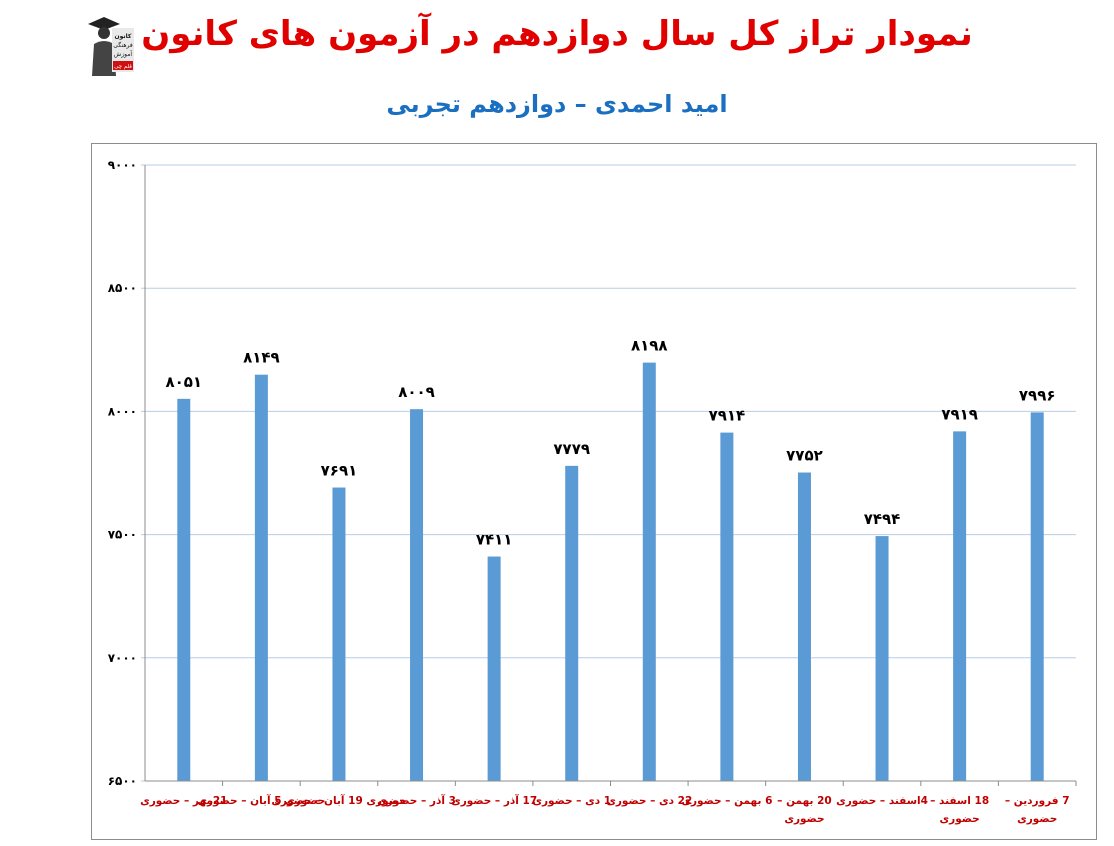 The width and height of the screenshot is (1114, 846). I want to click on data-label: ۷۹۱۹, so click(959, 414).